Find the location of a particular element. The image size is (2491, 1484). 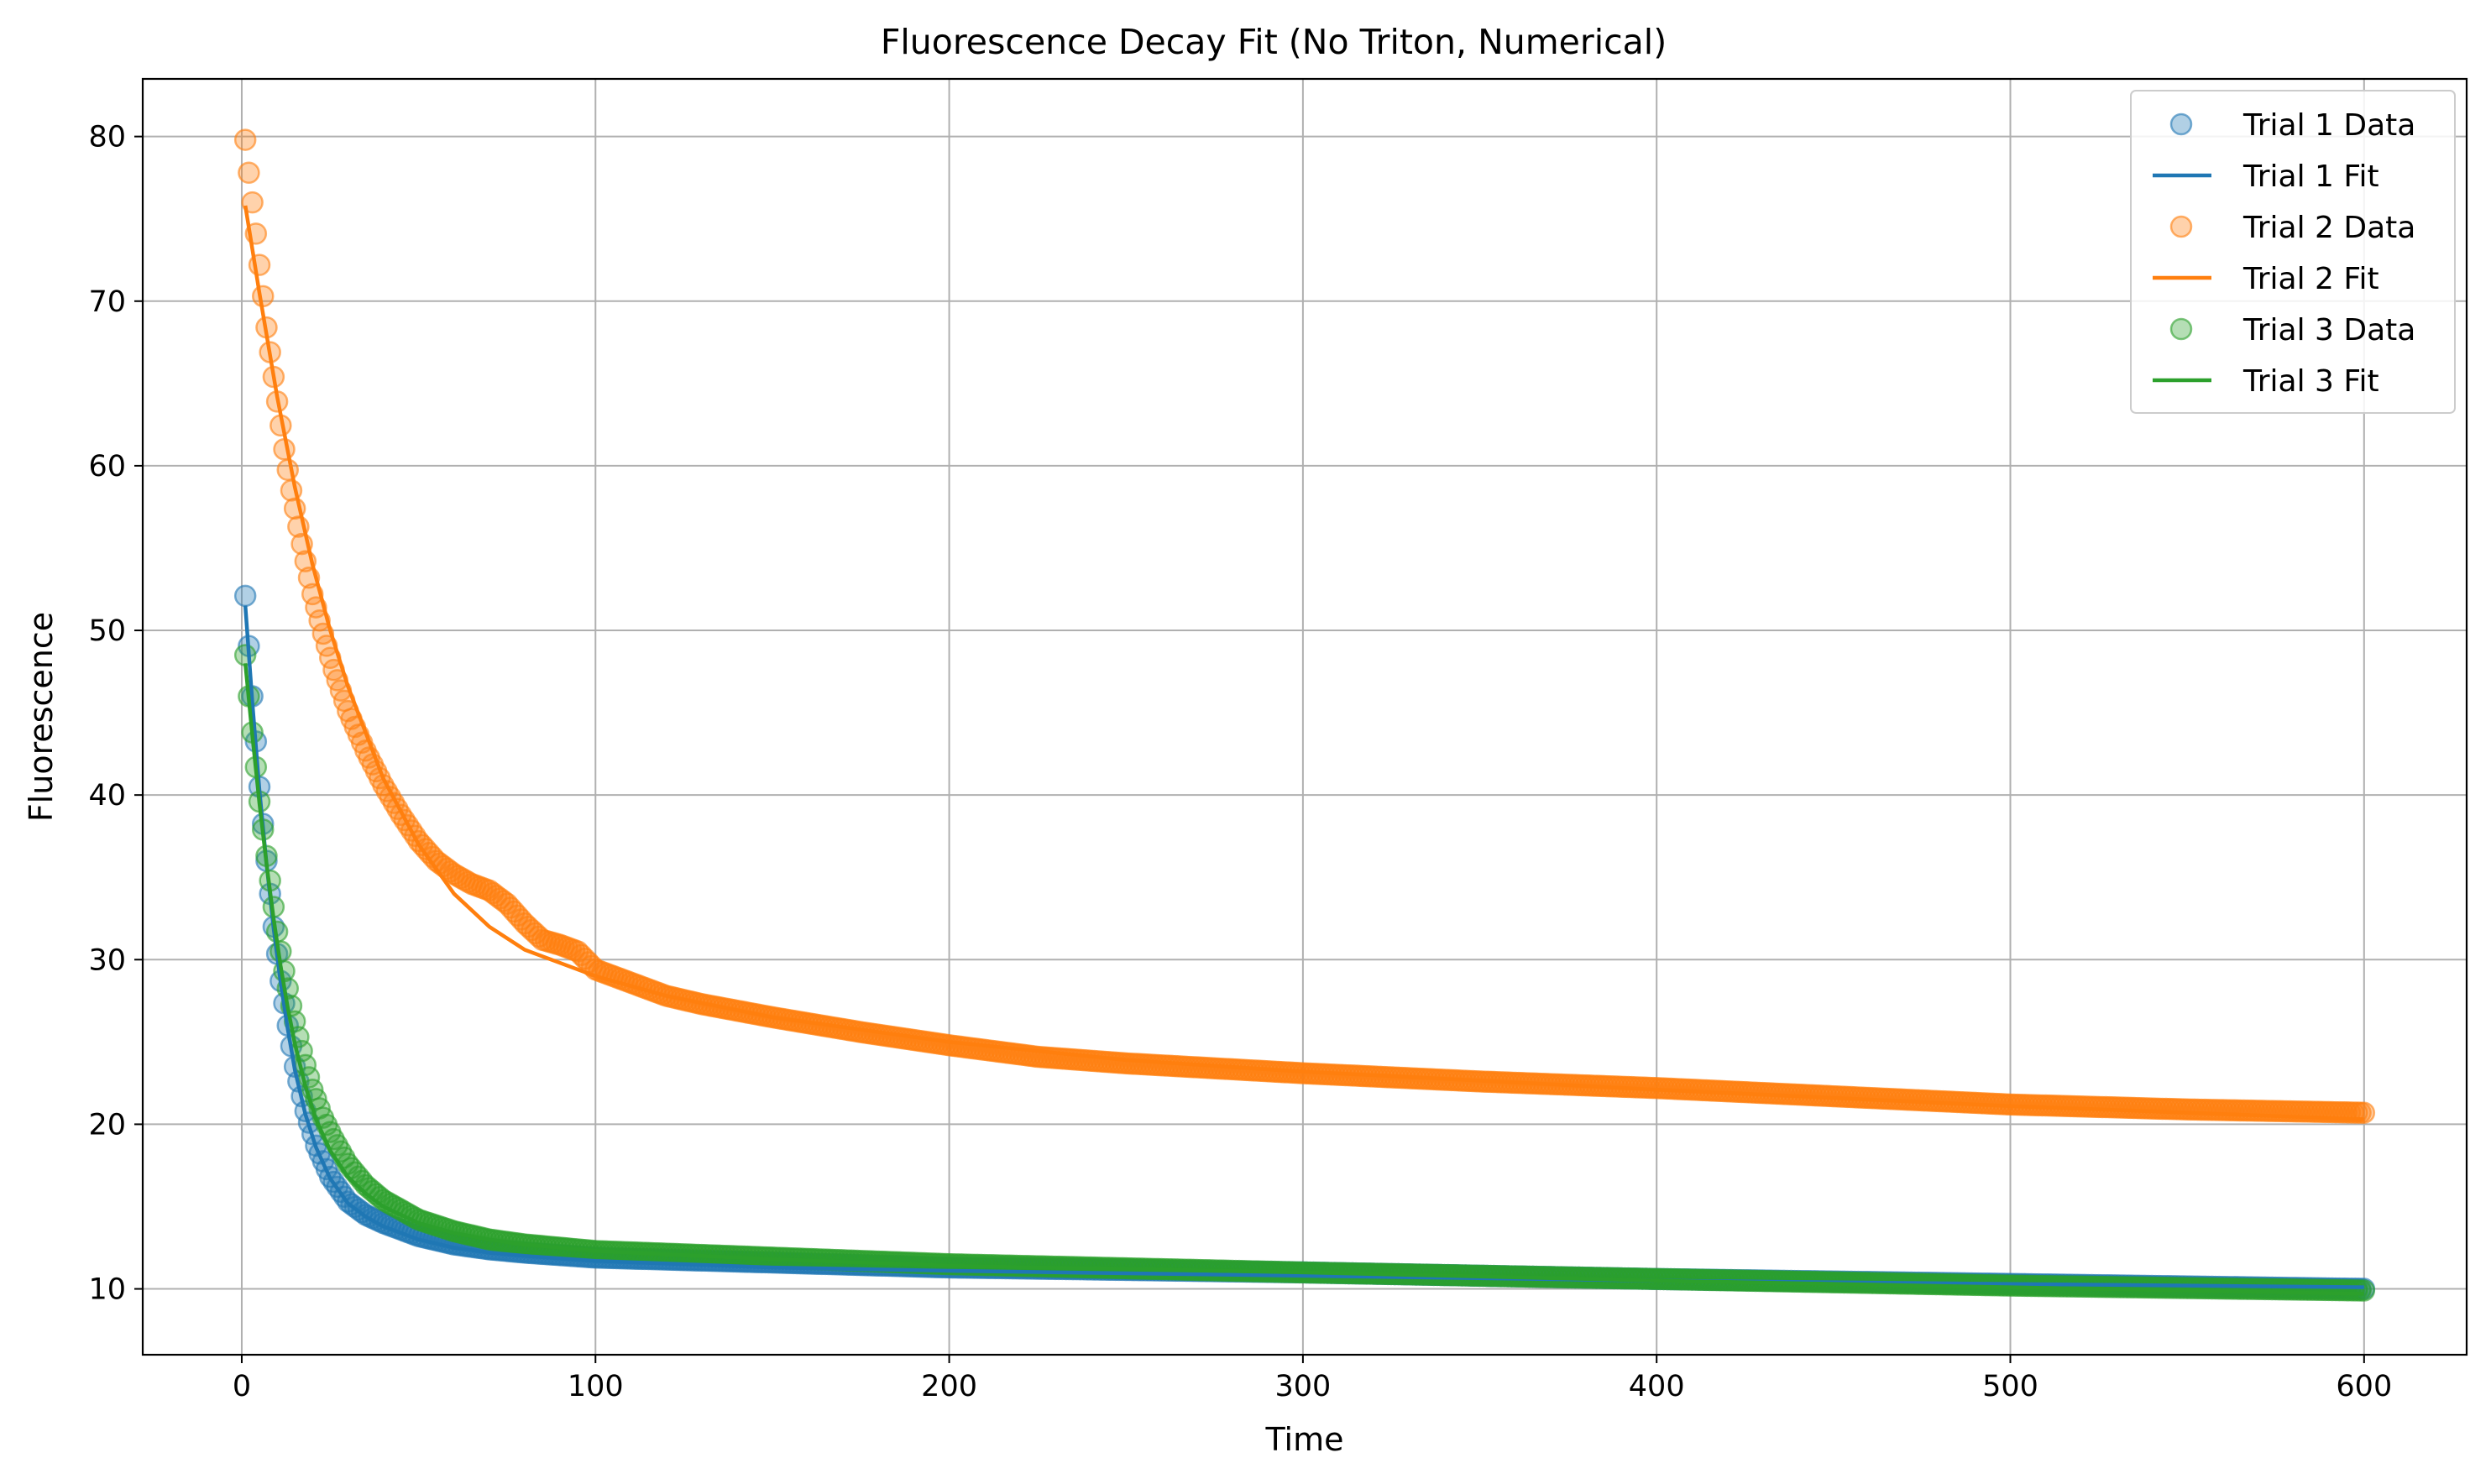

y-tick-label: 40 is located at coordinates (107, 796).